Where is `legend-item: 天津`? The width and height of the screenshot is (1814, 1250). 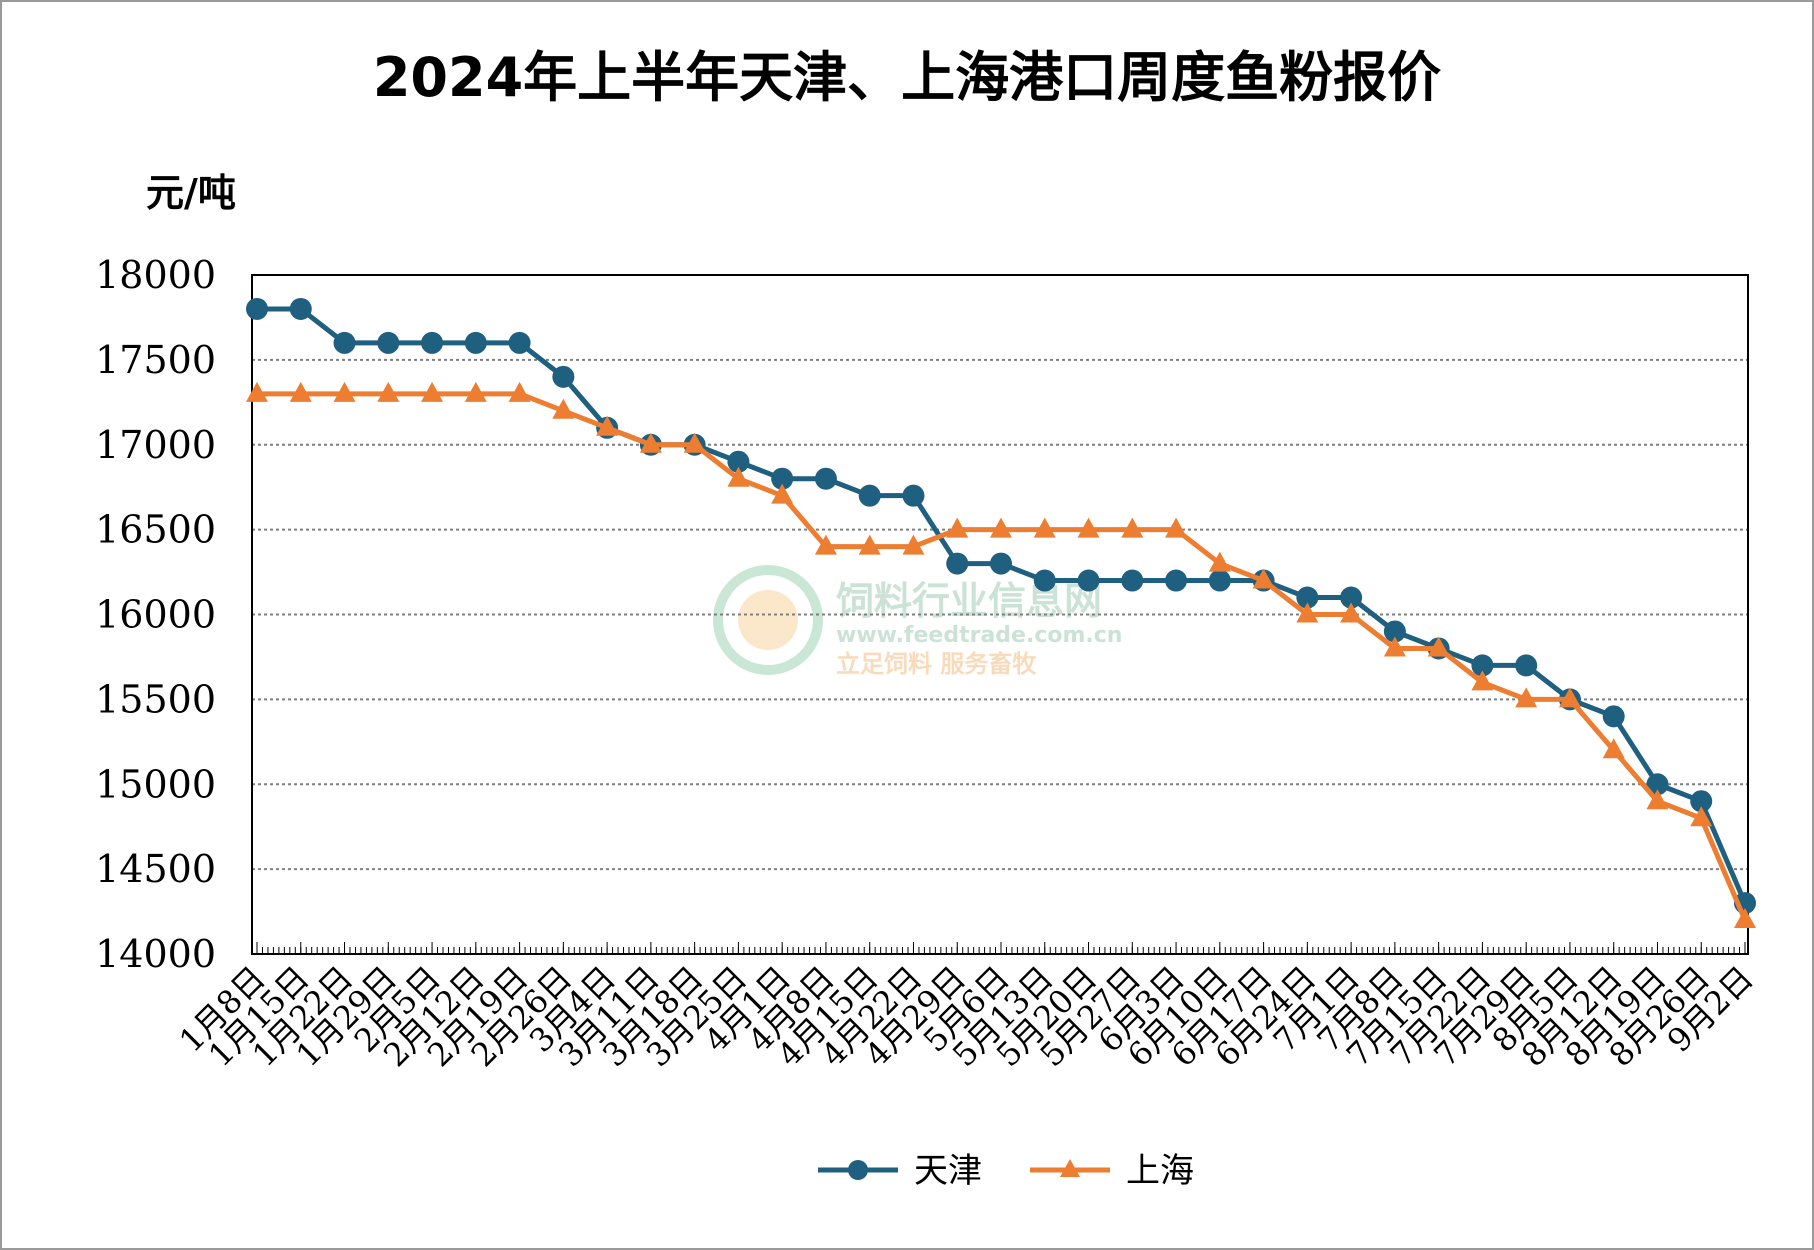
legend-item: 天津 is located at coordinates (900, 1171).